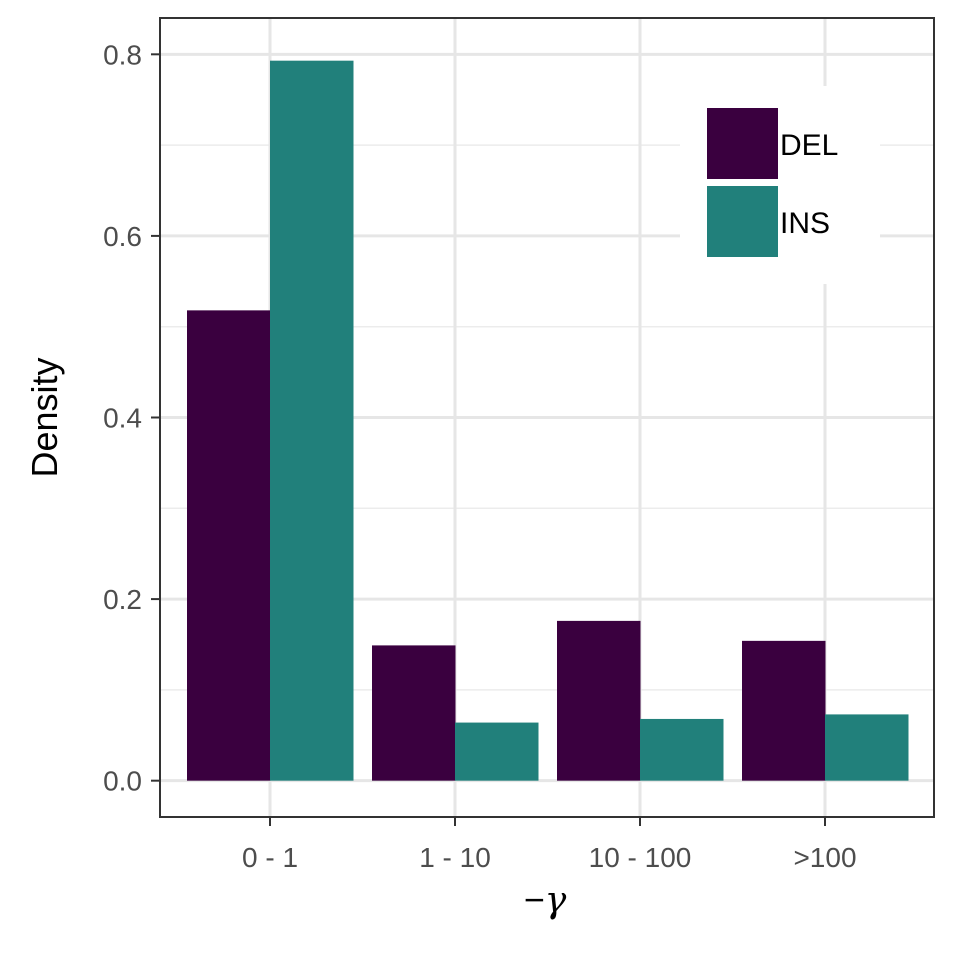 This screenshot has width=960, height=960. What do you see at coordinates (780, 185) in the screenshot?
I see `legend: DEL INS` at bounding box center [780, 185].